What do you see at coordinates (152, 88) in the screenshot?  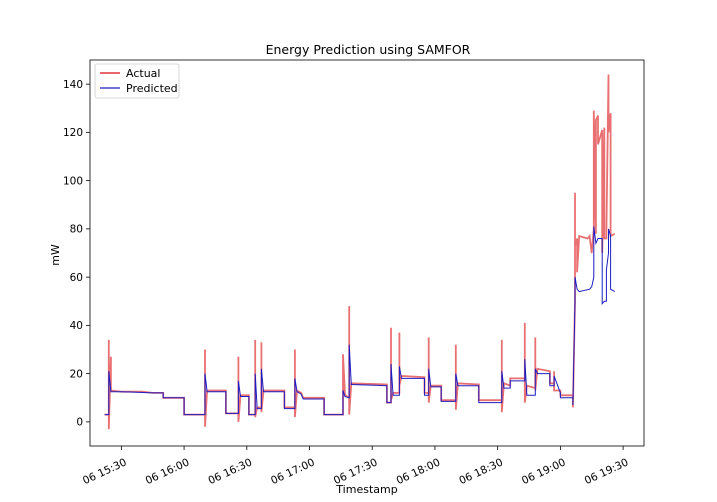 I see `legend-label-predicted: Predicted` at bounding box center [152, 88].